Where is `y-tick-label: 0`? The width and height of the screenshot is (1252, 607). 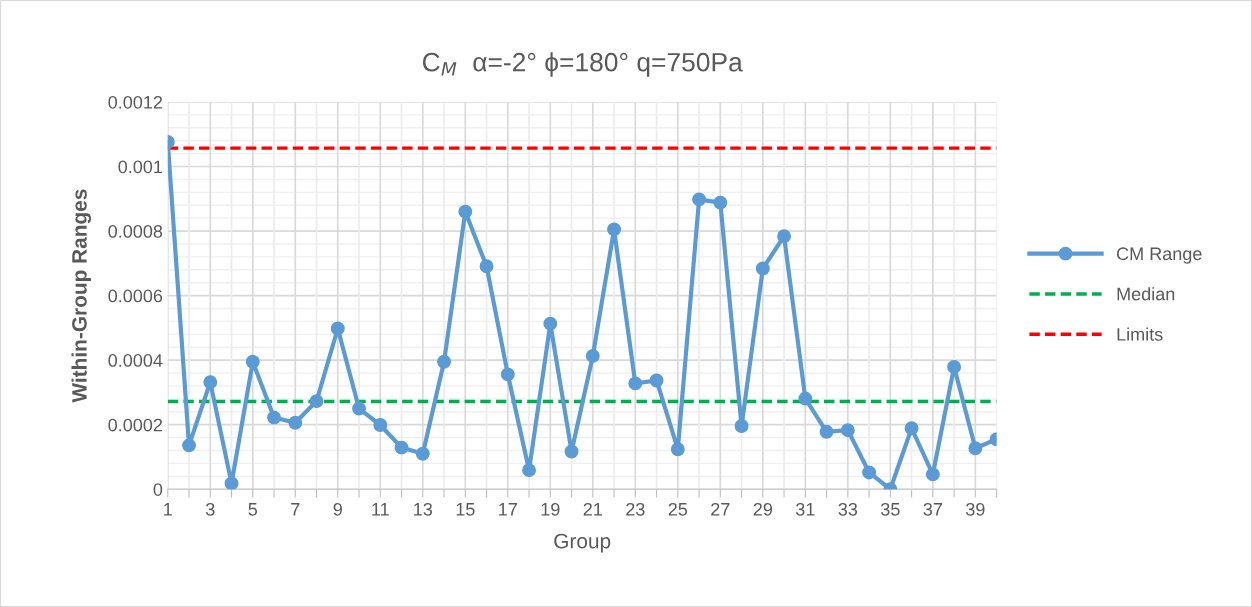 y-tick-label: 0 is located at coordinates (158, 489).